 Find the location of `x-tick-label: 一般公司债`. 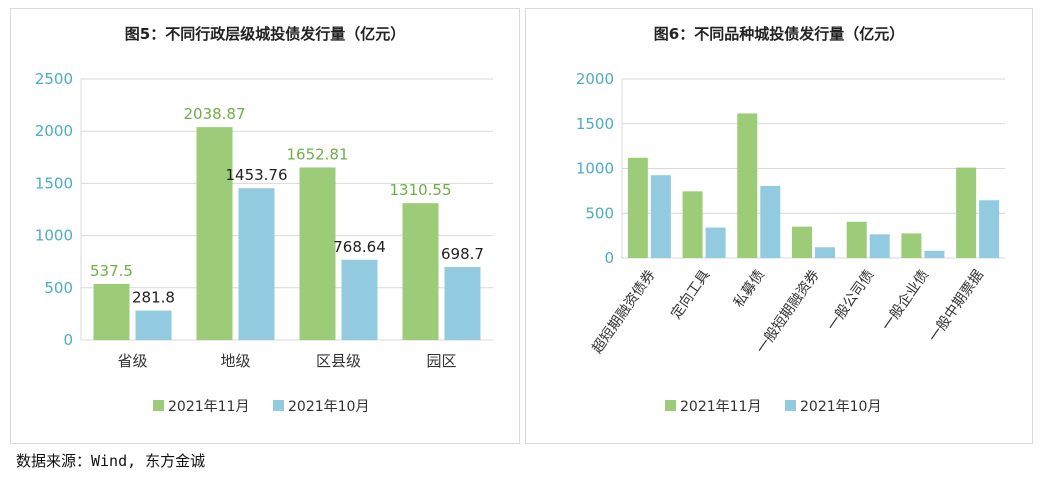

x-tick-label: 一般公司债 is located at coordinates (850, 300).